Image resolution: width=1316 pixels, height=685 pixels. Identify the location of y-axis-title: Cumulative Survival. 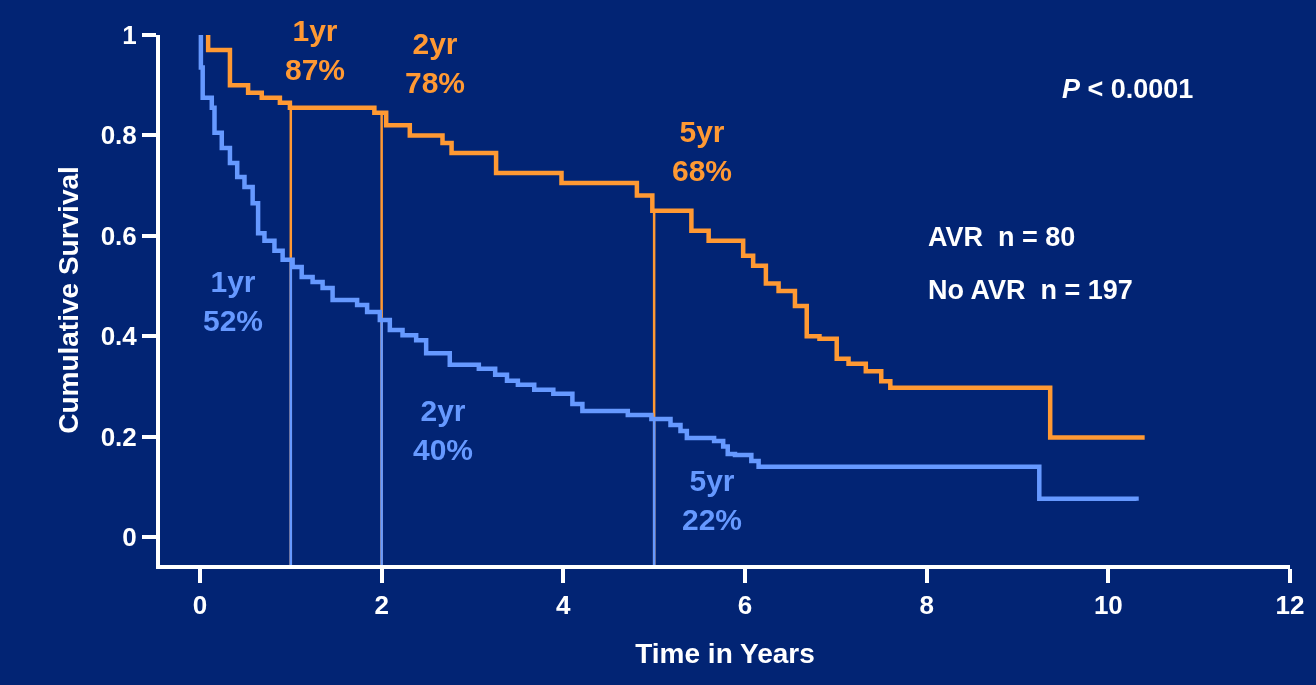
(68, 300).